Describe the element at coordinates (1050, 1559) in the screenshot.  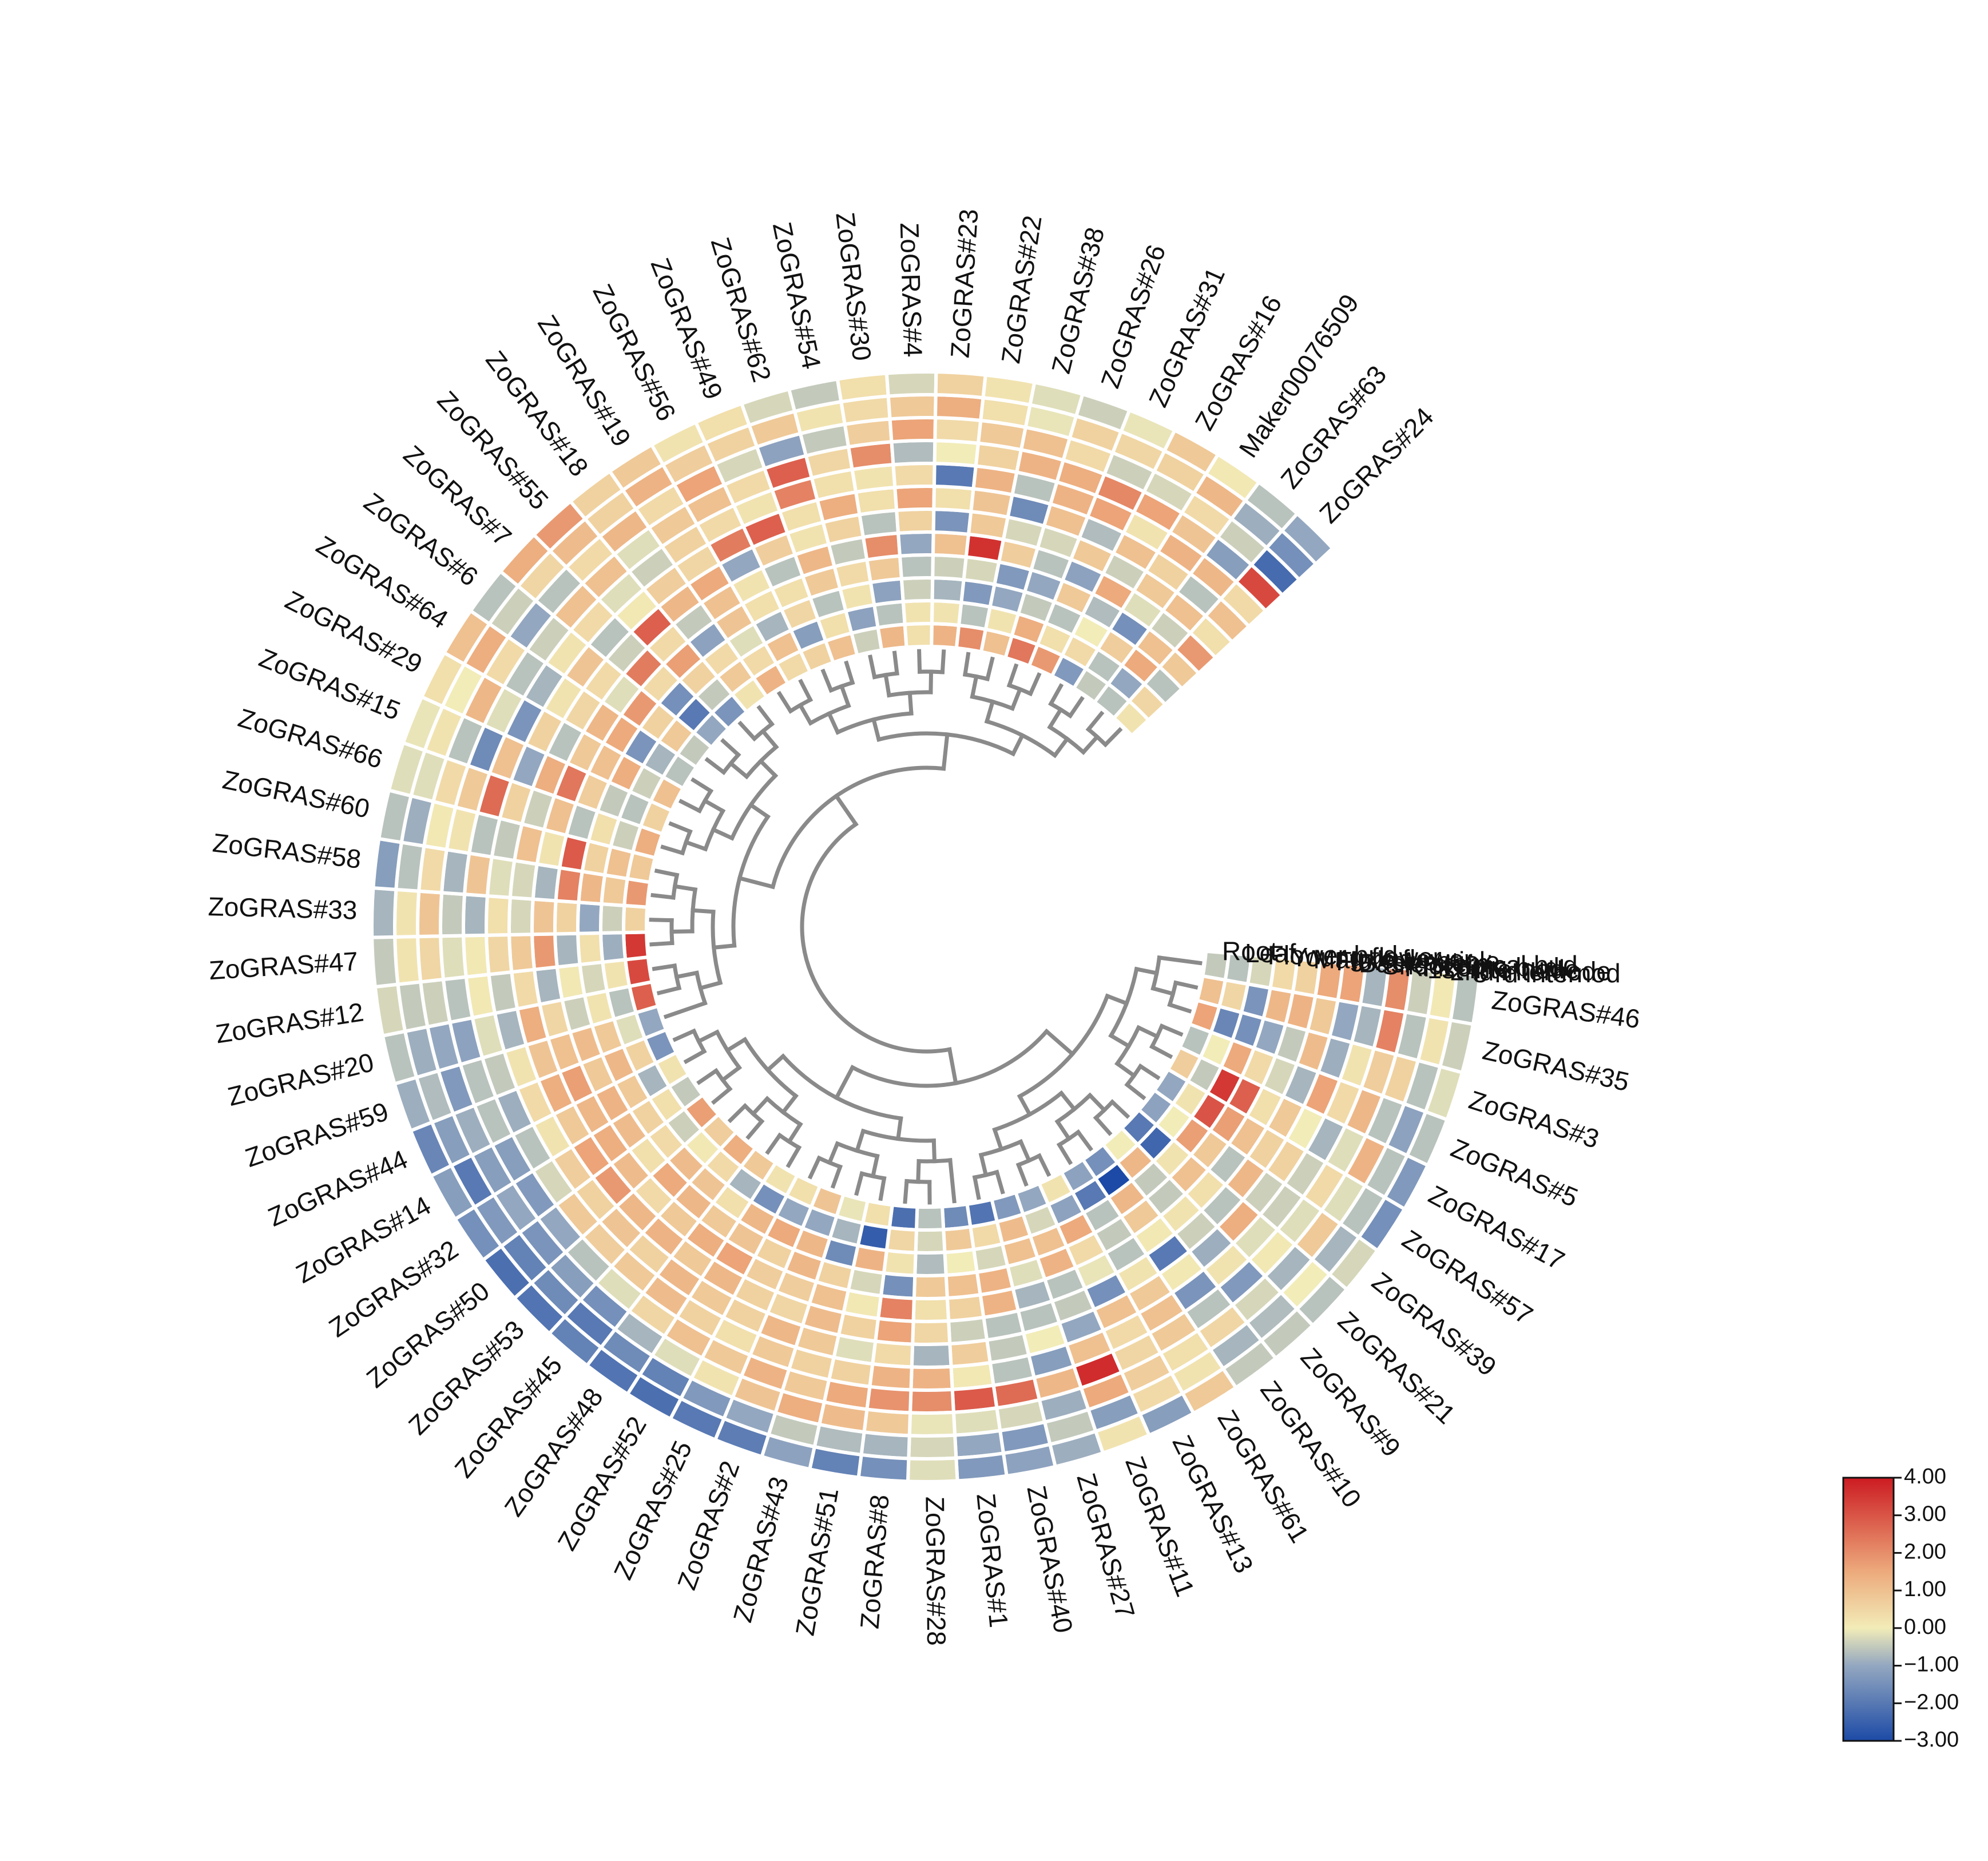
I see `gene-label: ZoGRAS#40` at that location.